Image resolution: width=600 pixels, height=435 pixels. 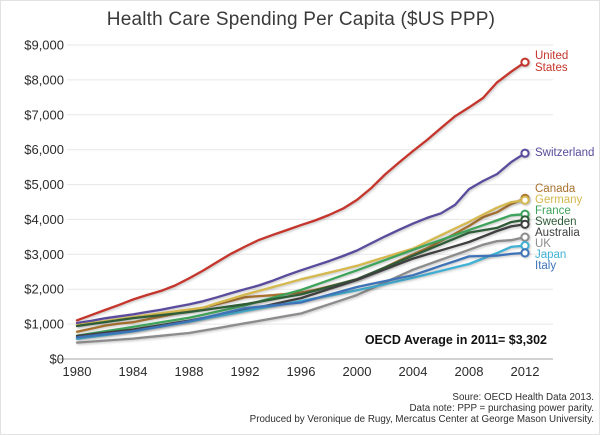 What do you see at coordinates (555, 188) in the screenshot?
I see `legend-label-canada: Canada` at bounding box center [555, 188].